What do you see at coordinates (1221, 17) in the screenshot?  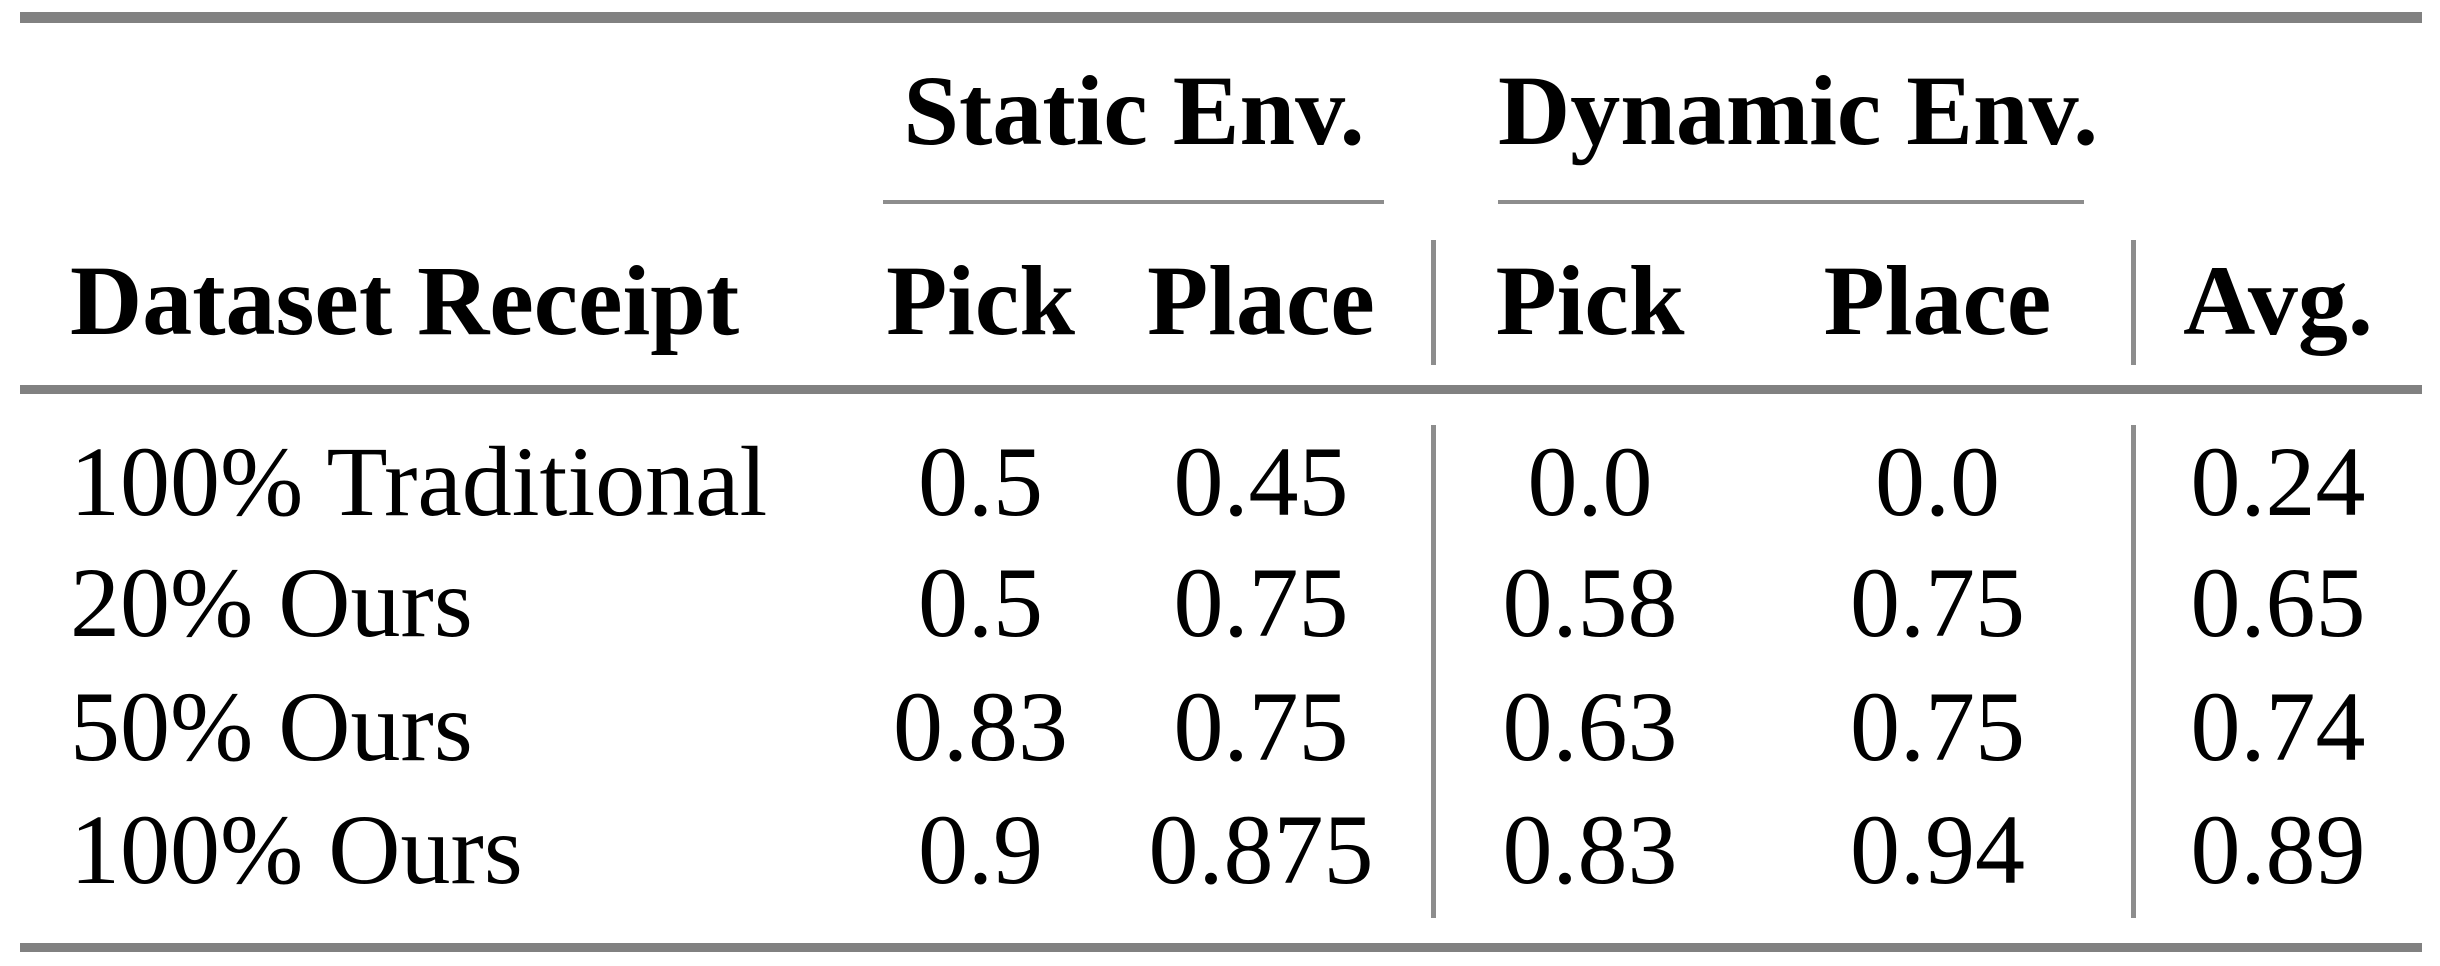 I see `table-top-rule` at bounding box center [1221, 17].